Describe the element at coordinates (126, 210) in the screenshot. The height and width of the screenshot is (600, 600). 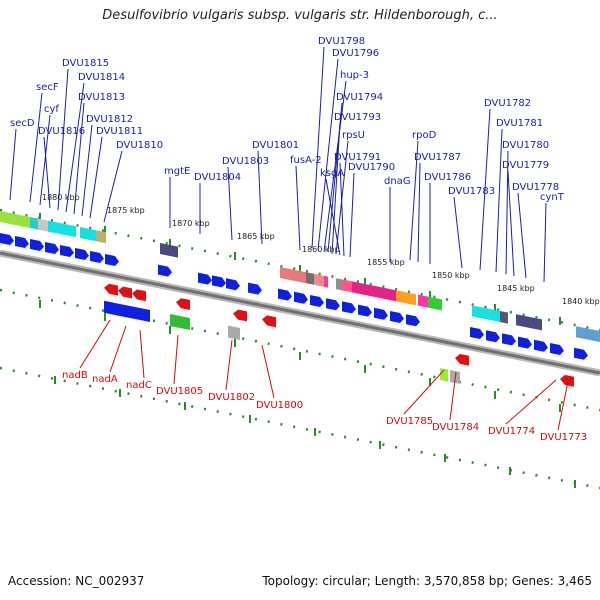
I see `tick-label: 1875 kbp` at that location.